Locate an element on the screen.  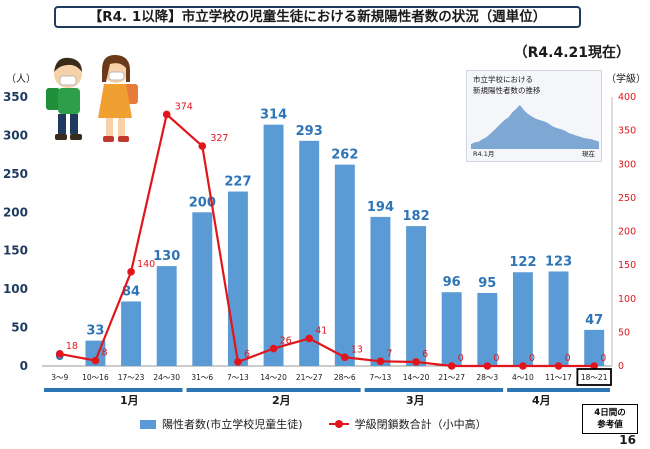
inset-title-line1: 市立学校における is located at coordinates (503, 79).